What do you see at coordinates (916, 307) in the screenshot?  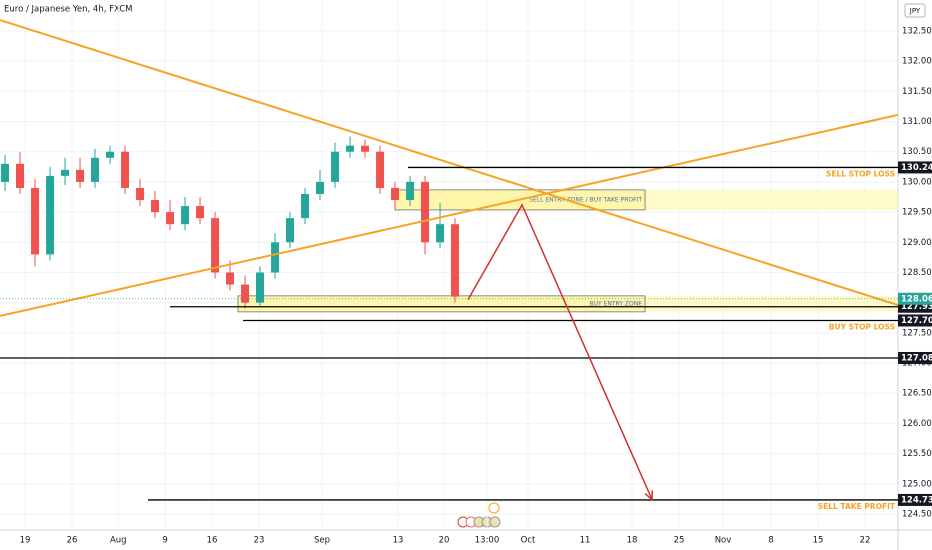 I see `level-price-label: 127.933` at bounding box center [916, 307].